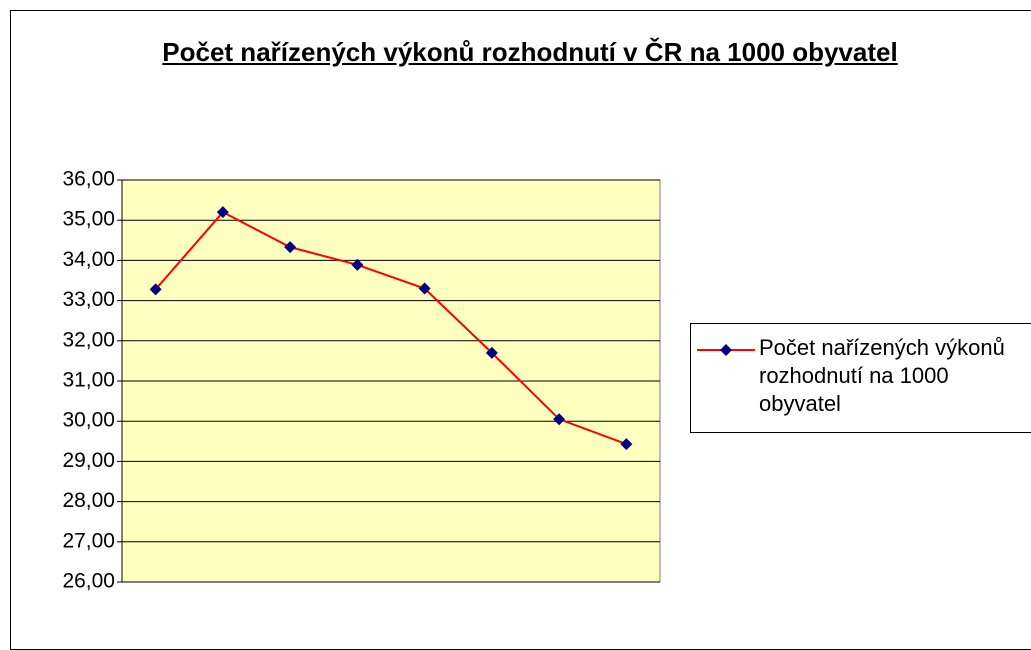  What do you see at coordinates (88, 259) in the screenshot?
I see `y-tick-label: 34,00` at bounding box center [88, 259].